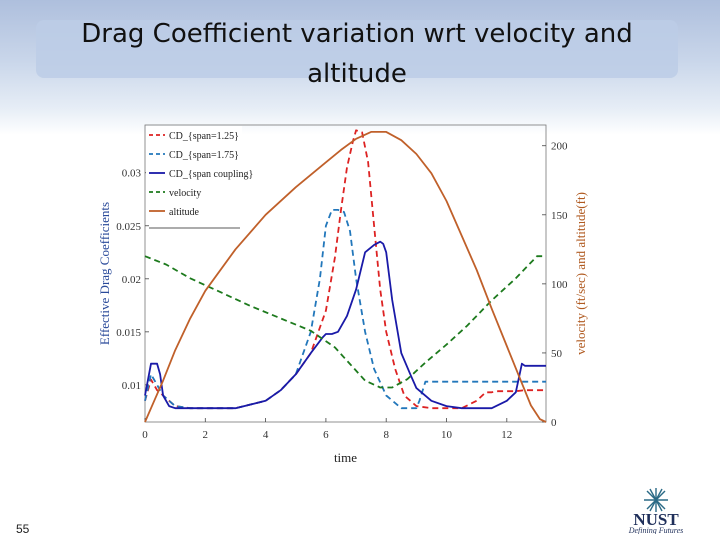 The width and height of the screenshot is (720, 540). I want to click on logo-emblem, so click(656, 500).